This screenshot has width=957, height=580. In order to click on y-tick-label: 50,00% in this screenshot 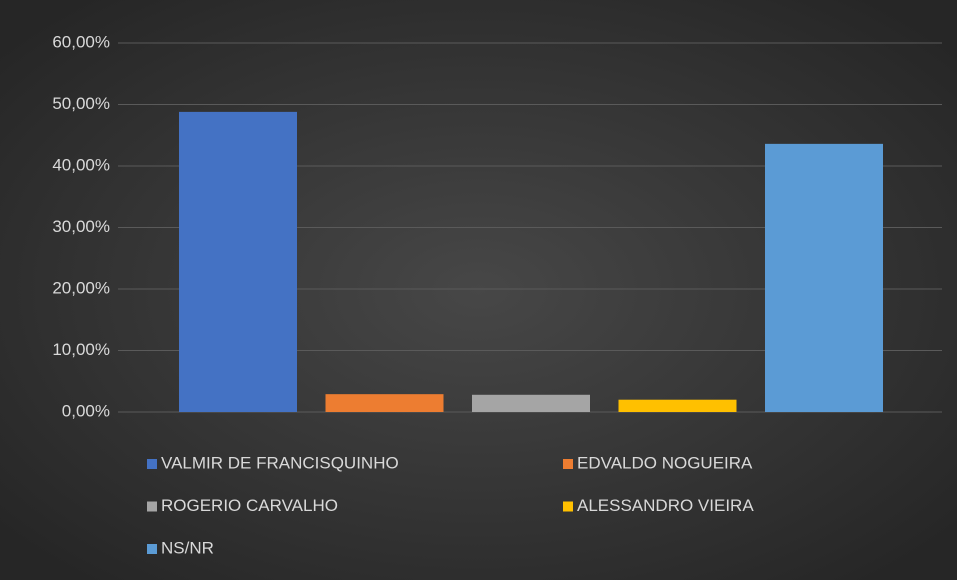, I will do `click(81, 103)`.